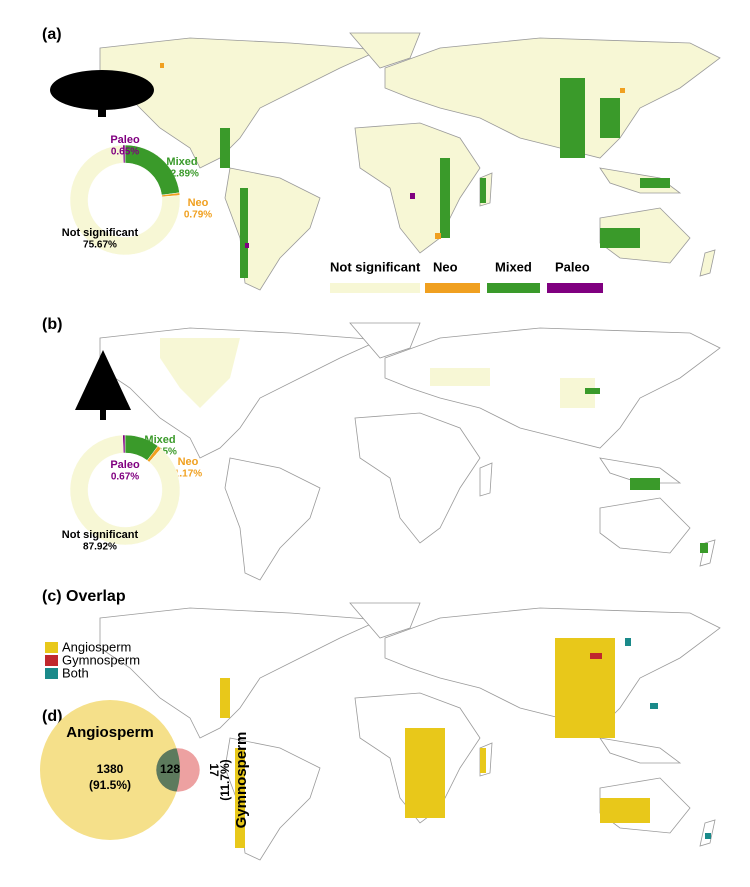  I want to click on legend-label: Paleo, so click(572, 266).